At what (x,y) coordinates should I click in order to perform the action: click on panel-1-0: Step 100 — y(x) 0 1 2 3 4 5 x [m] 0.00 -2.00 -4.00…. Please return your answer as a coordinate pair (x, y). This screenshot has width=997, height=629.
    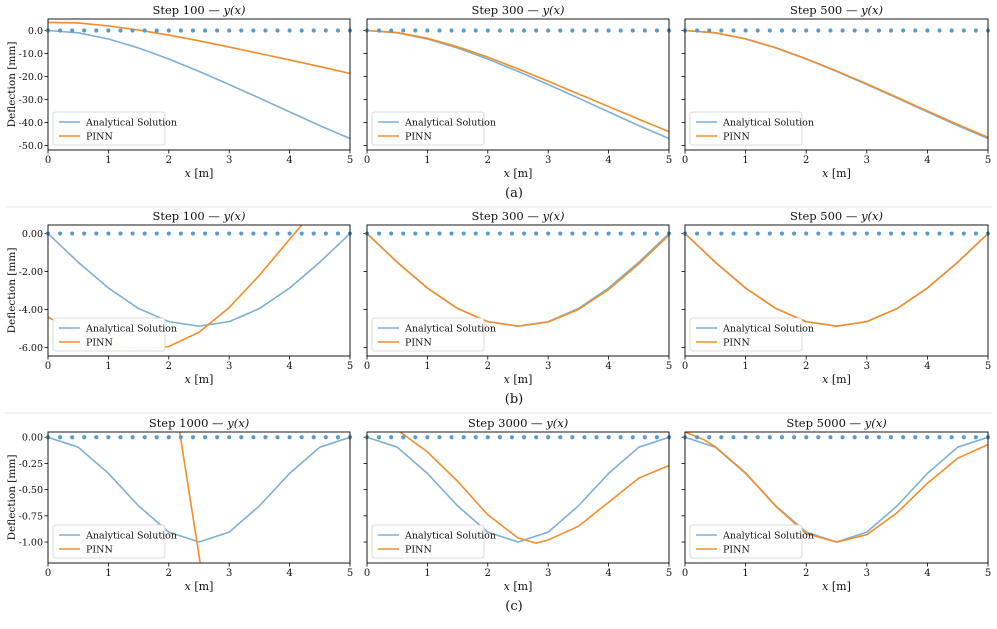
    Looking at the image, I should click on (179, 297).